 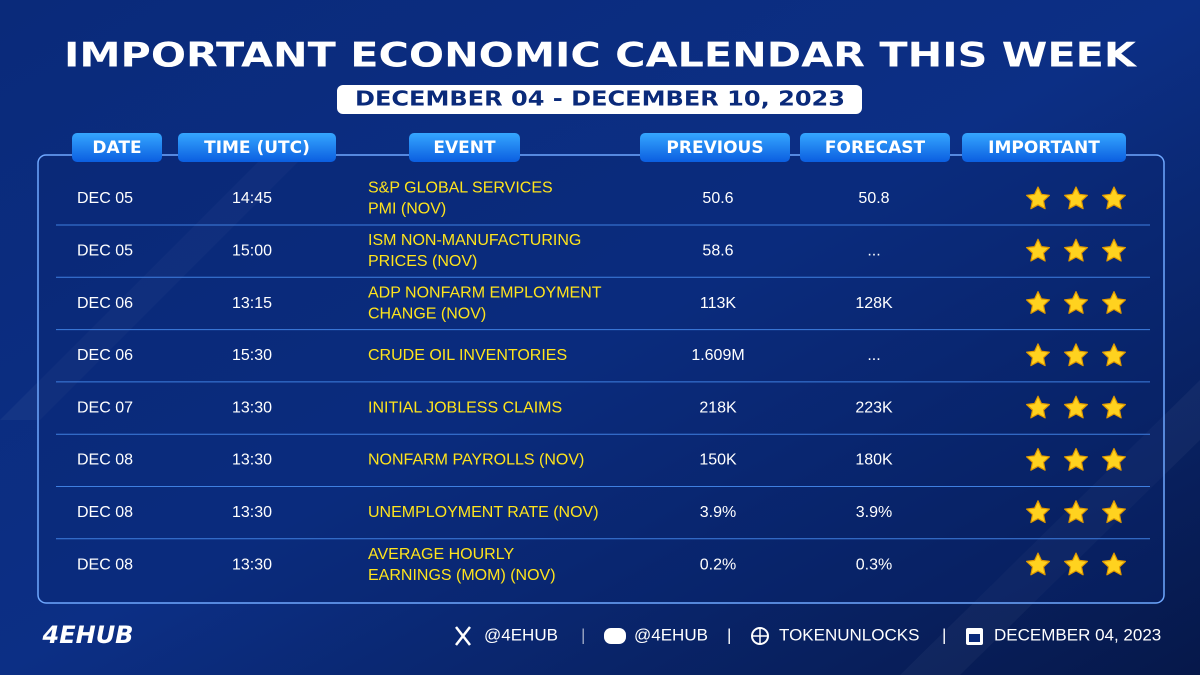 What do you see at coordinates (467, 355) in the screenshot?
I see `event: CRUDE OIL INVENTORIES` at bounding box center [467, 355].